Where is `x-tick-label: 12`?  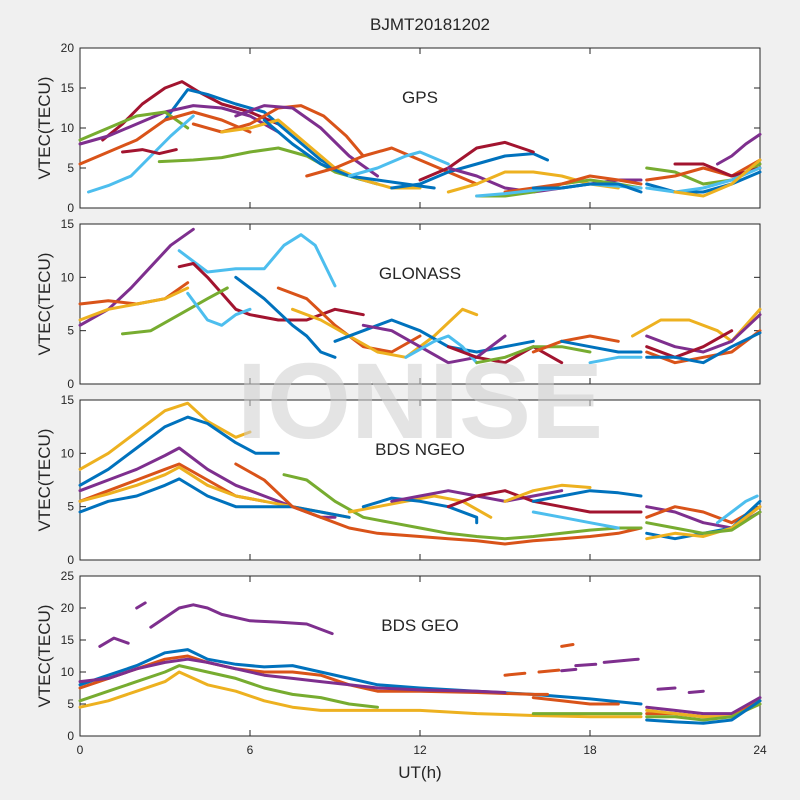
x-tick-label: 12 is located at coordinates (420, 750).